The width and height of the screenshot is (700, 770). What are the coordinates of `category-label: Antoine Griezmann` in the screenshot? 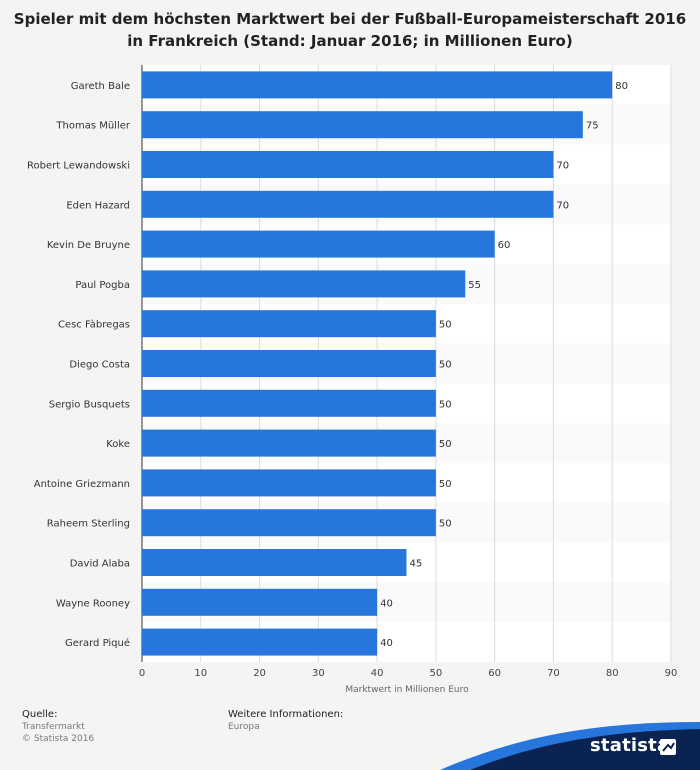 It's located at (82, 484).